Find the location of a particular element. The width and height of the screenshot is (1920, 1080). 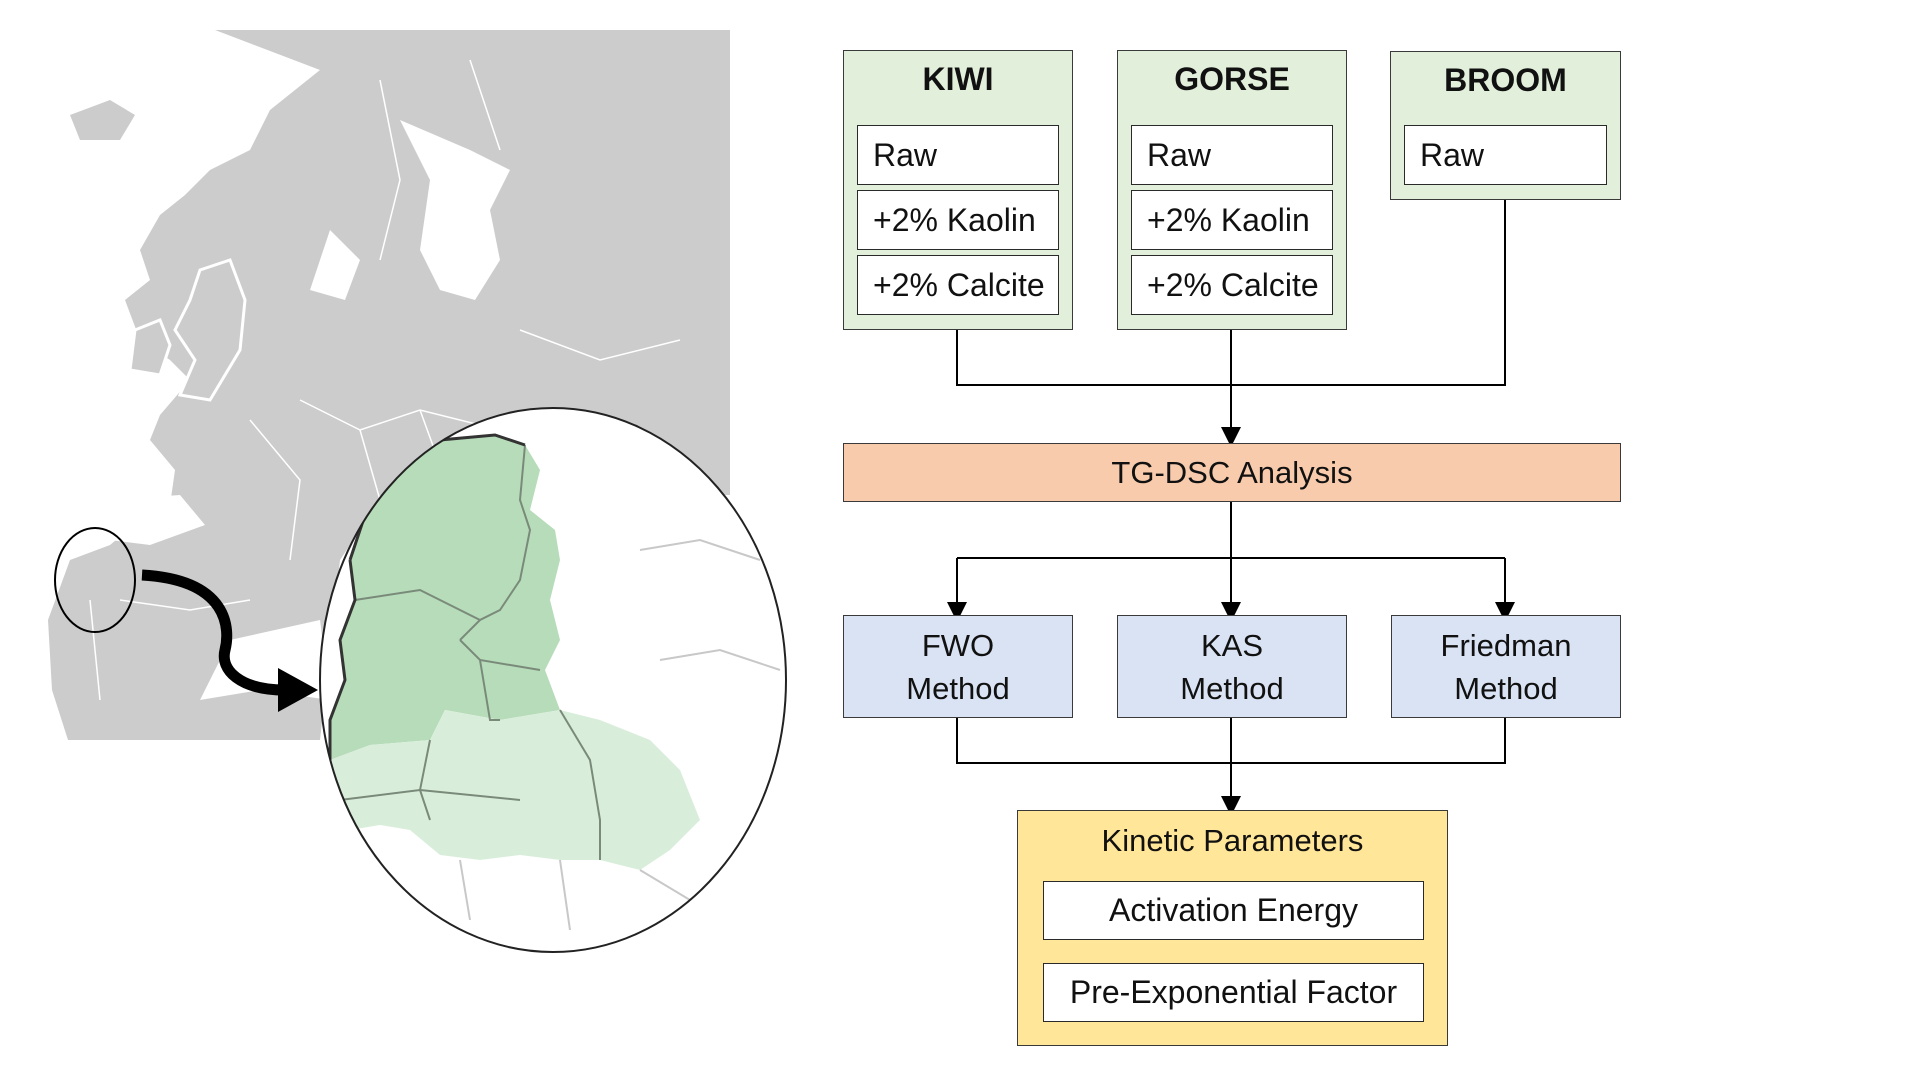

analysis-box: TG-DSC Analysis is located at coordinates (1232, 472).